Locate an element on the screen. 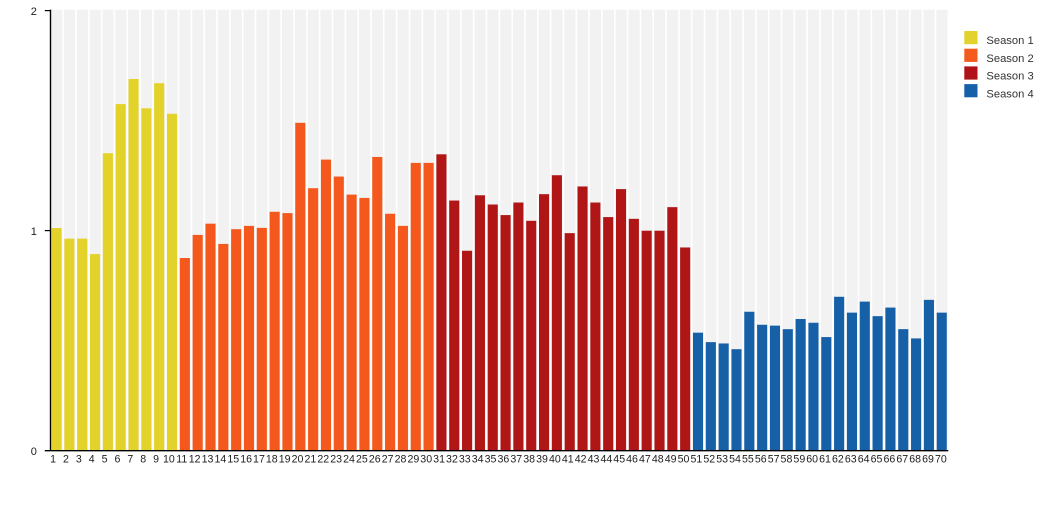  svg-text: 23 is located at coordinates (336, 459).